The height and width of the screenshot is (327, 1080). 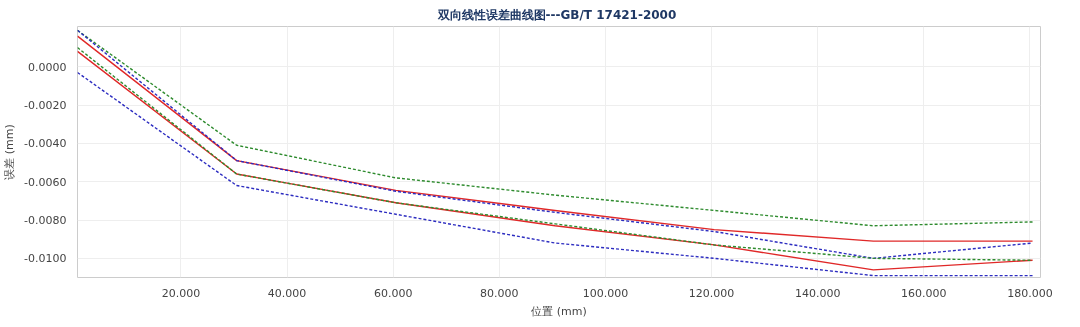 I want to click on x-tick-label: 120.000, so click(x=711, y=293).